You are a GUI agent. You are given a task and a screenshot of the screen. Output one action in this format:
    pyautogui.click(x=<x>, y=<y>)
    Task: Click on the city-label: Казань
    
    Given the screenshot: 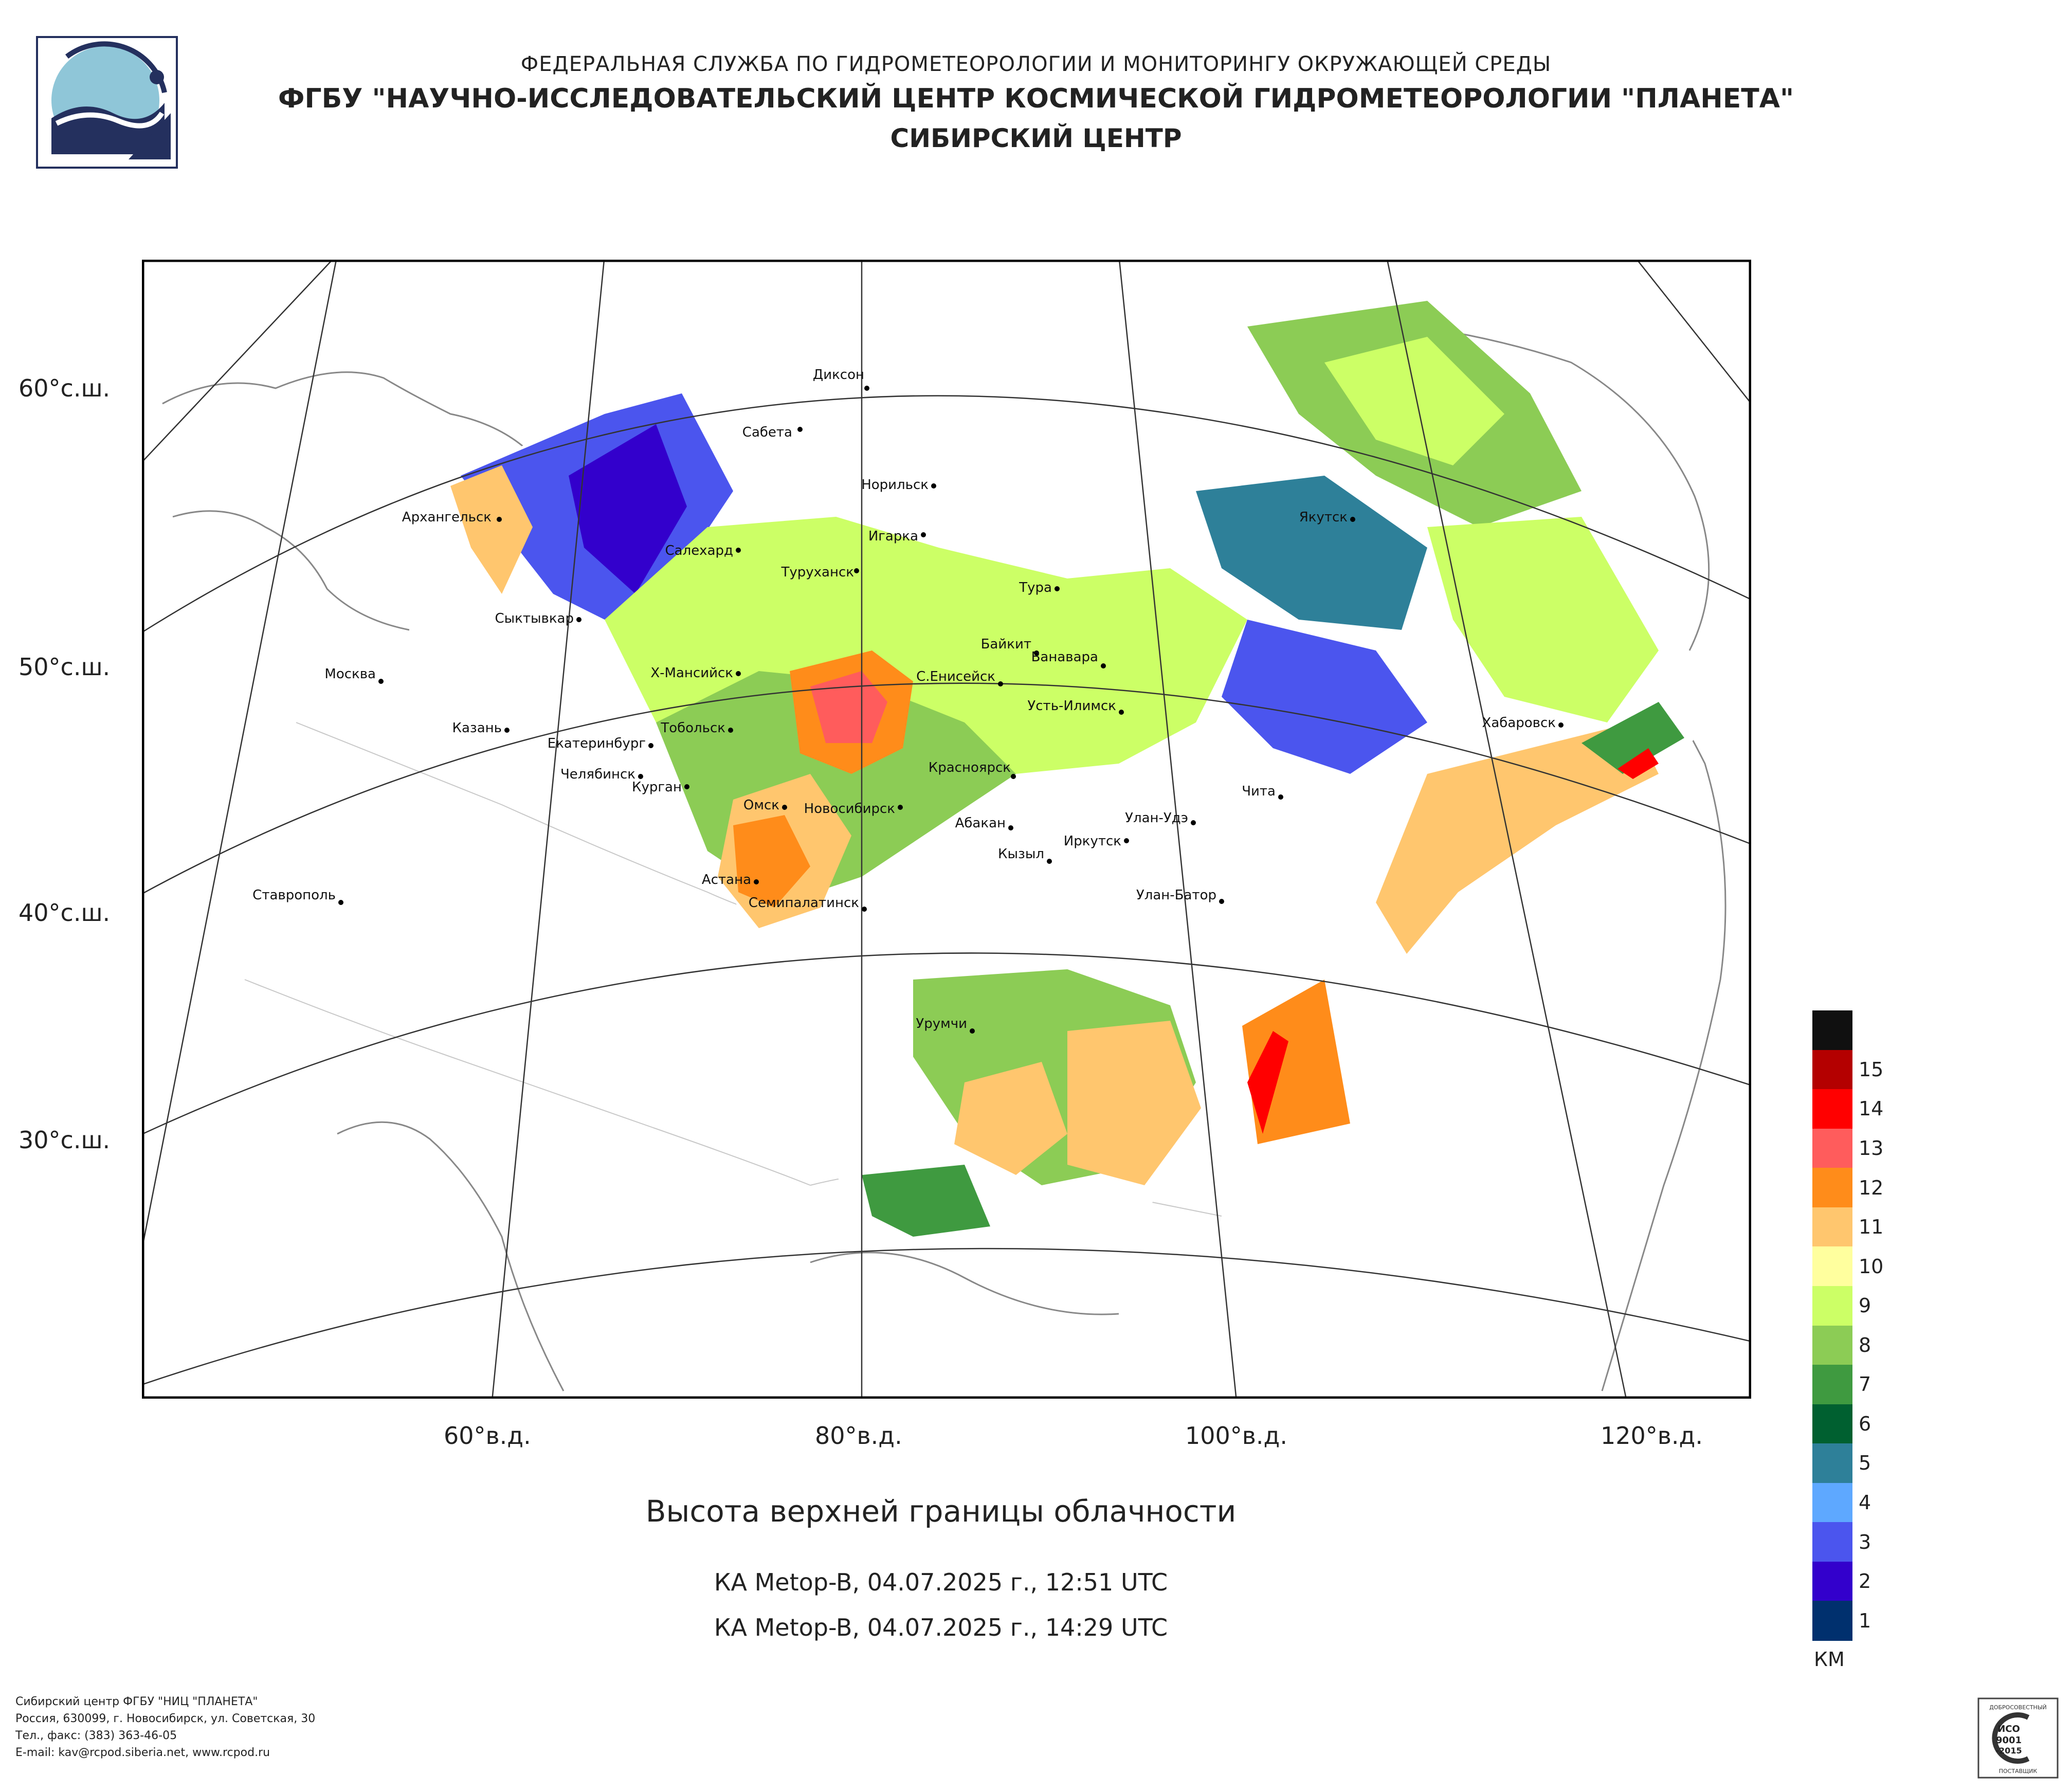 What is the action you would take?
    pyautogui.click(x=477, y=728)
    